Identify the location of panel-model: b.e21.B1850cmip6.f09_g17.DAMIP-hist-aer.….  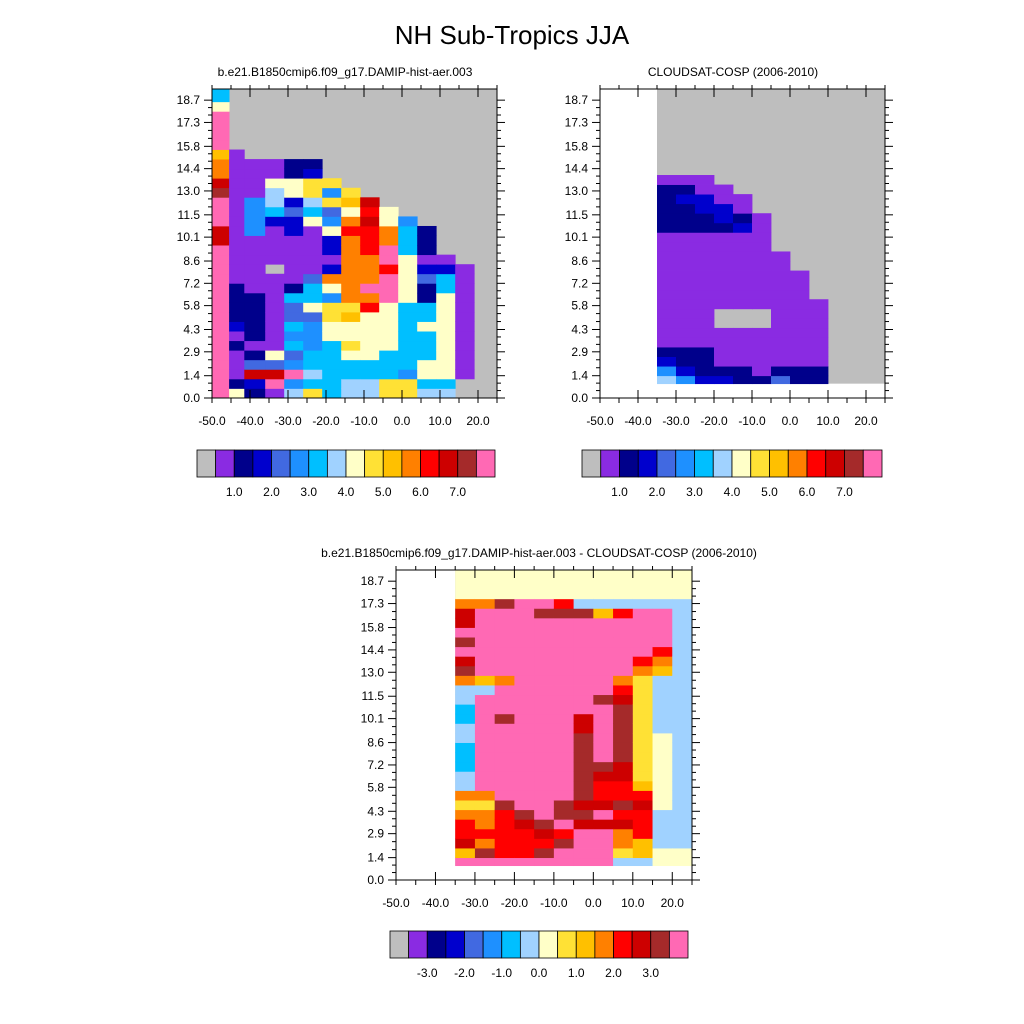
(341, 282).